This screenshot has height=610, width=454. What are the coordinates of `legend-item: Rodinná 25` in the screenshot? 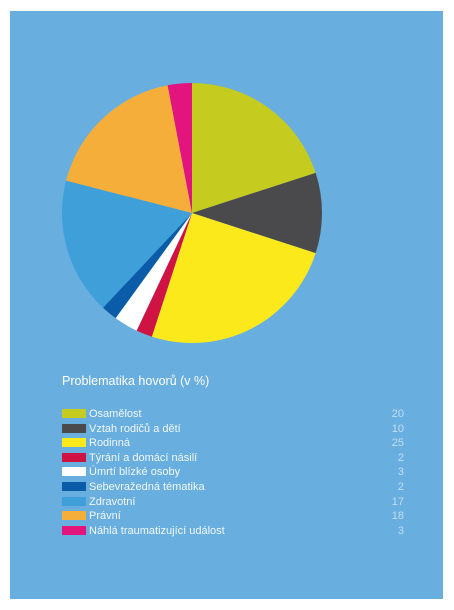 It's located at (233, 443).